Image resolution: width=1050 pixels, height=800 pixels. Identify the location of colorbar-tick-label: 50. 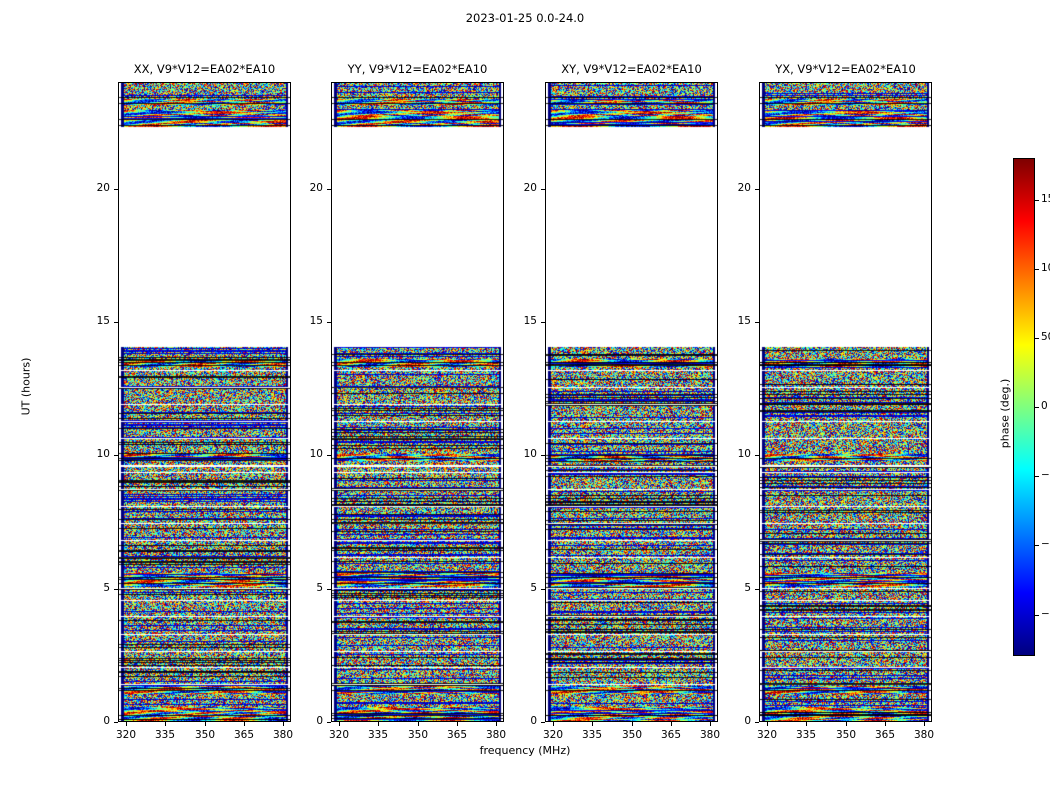
(1045, 337).